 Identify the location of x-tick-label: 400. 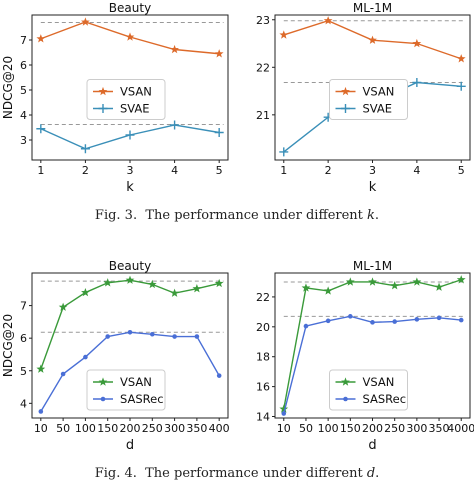
(219, 428).